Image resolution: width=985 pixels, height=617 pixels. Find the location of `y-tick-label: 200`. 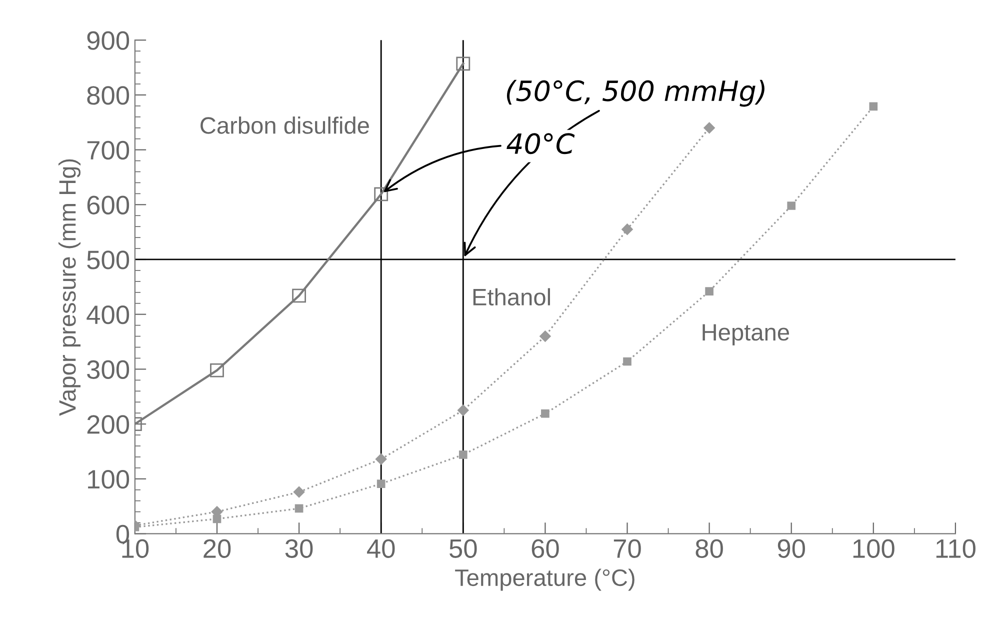

y-tick-label: 200 is located at coordinates (108, 424).